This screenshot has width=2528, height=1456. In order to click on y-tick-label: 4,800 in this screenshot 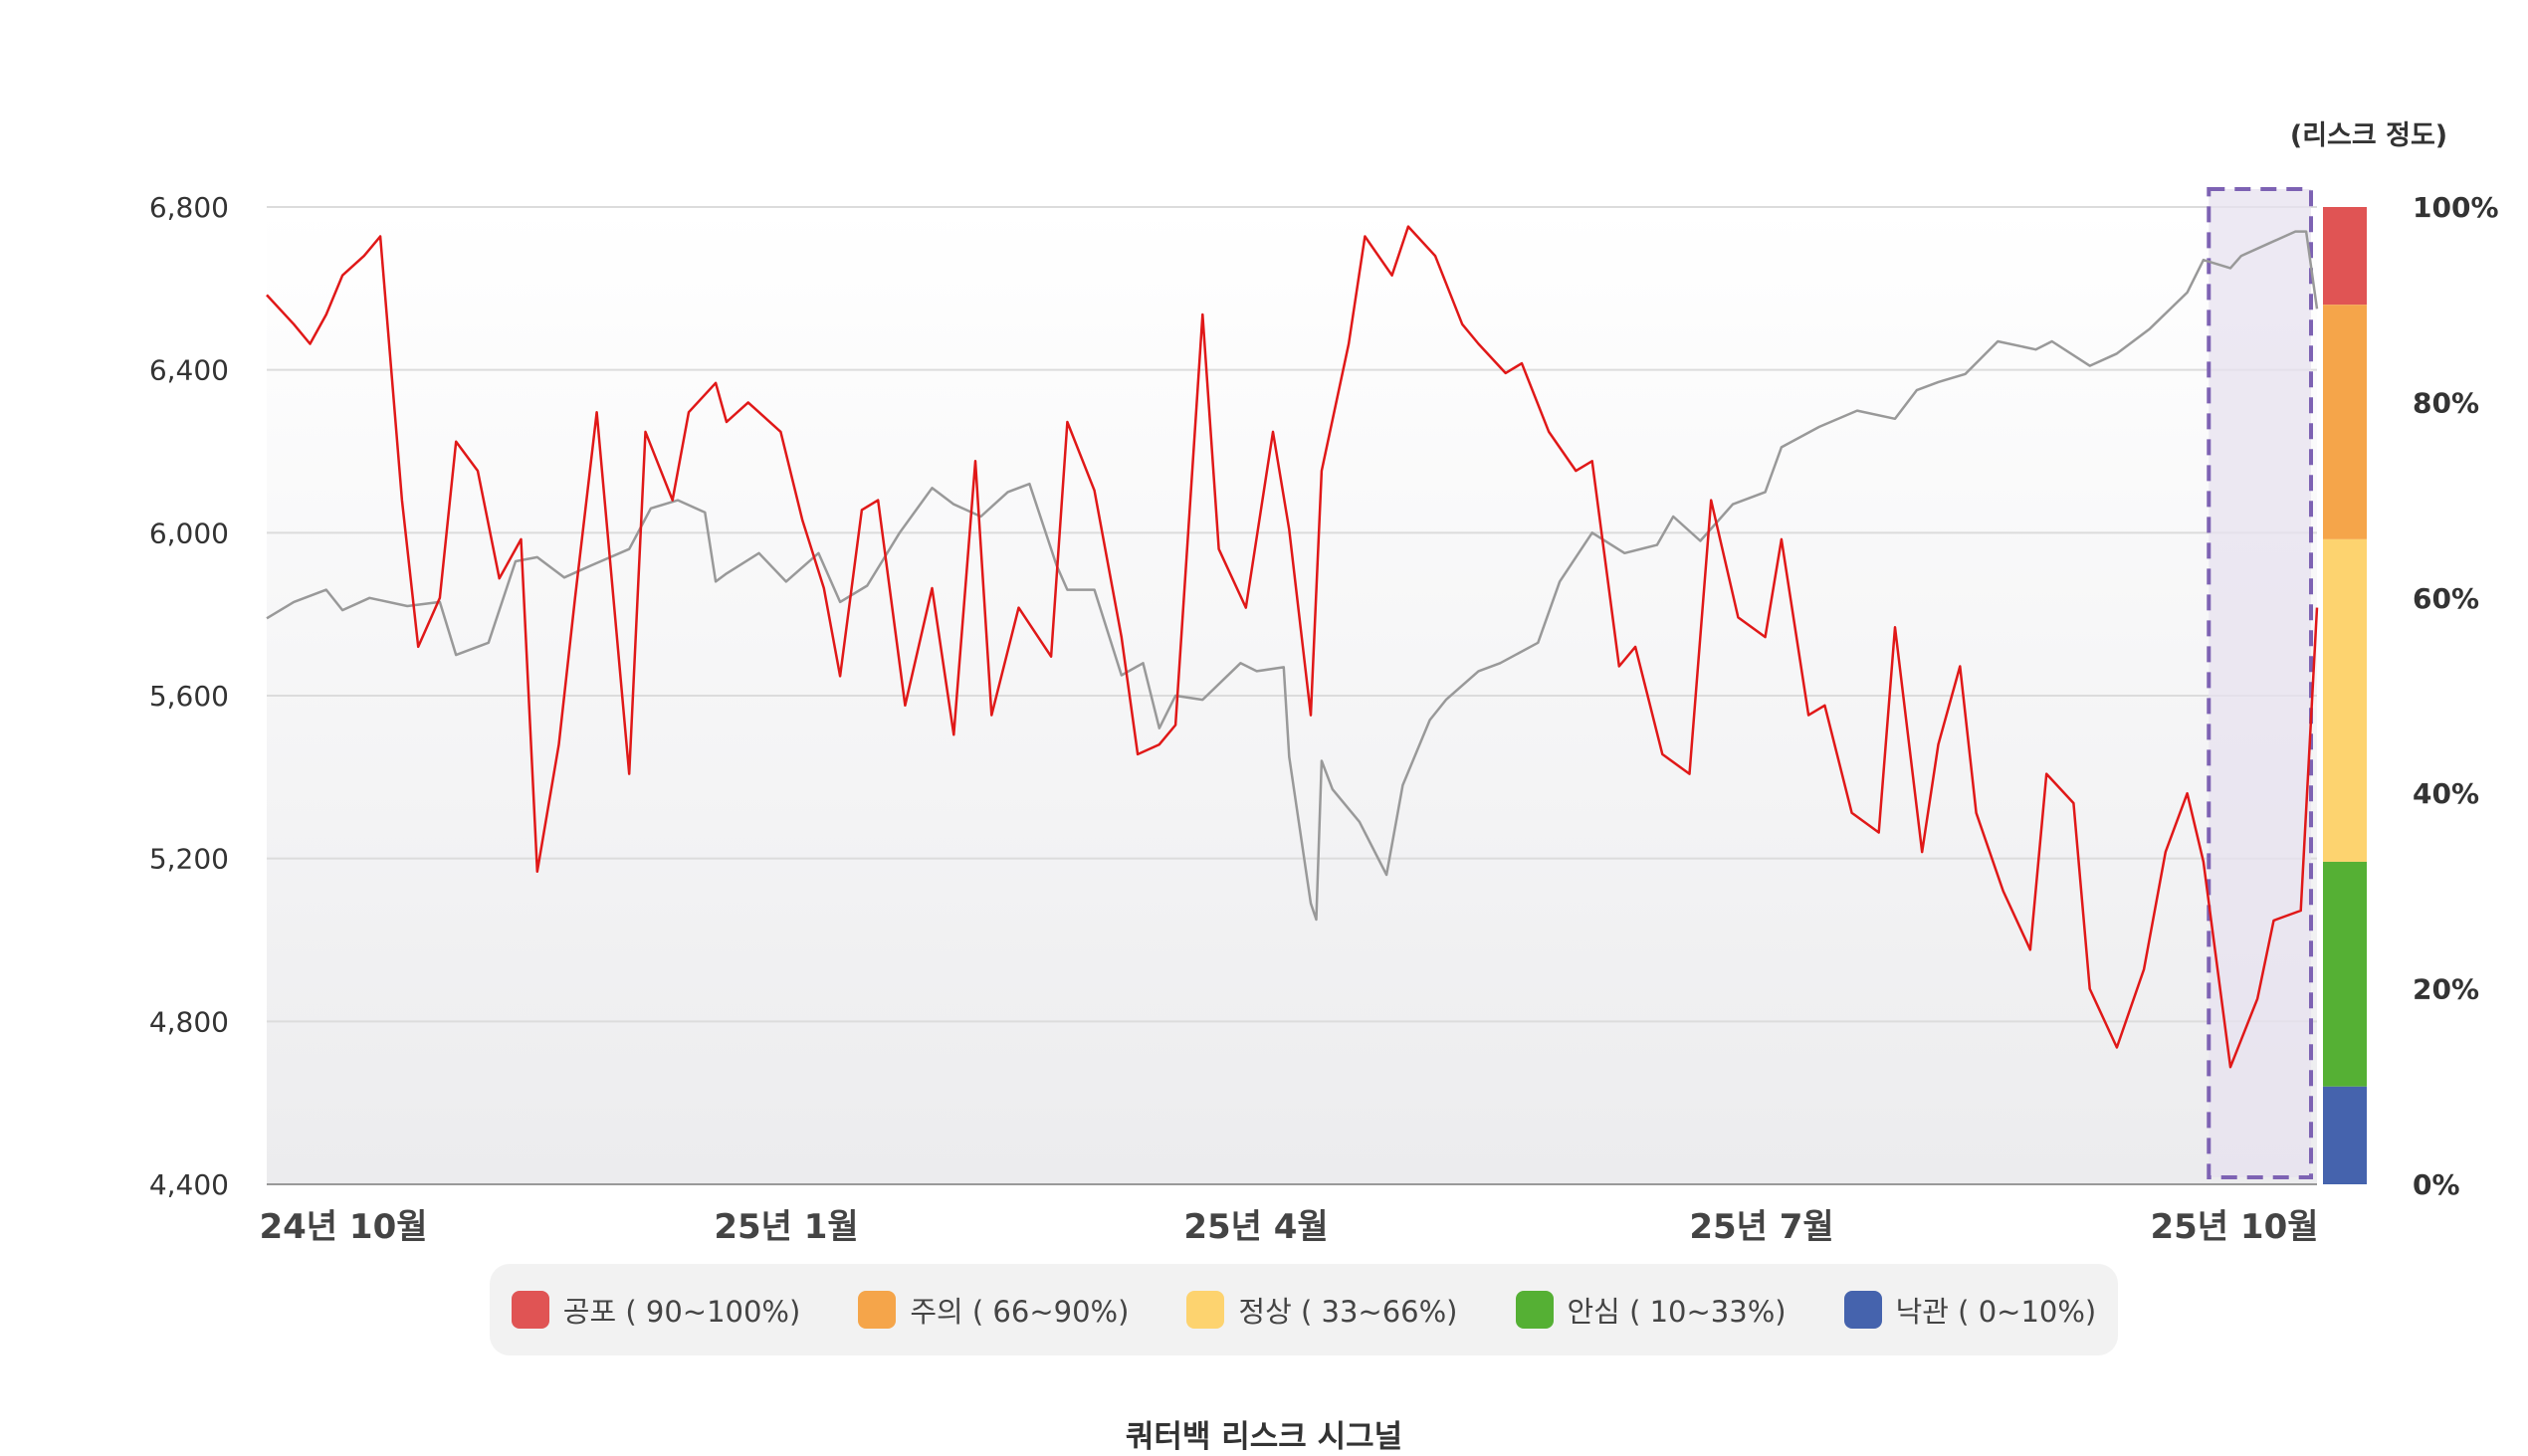, I will do `click(189, 1021)`.